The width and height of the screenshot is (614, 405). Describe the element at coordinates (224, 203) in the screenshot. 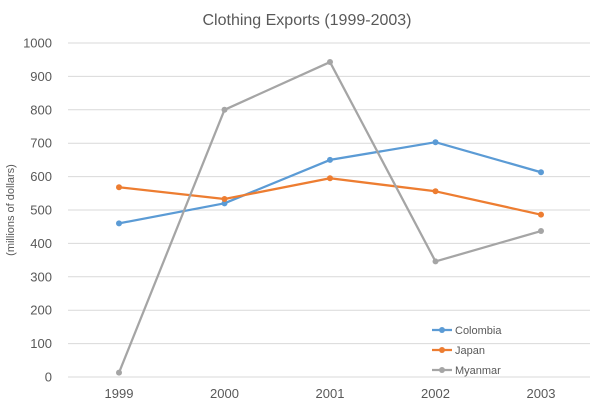

I see `point-colombia-2000` at that location.